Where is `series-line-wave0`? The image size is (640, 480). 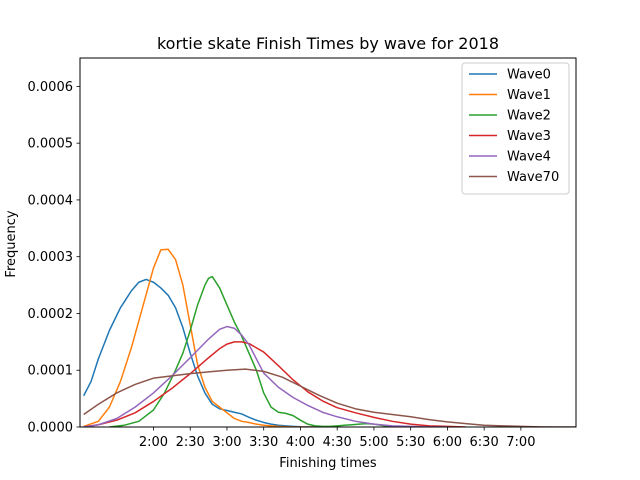 series-line-wave0 is located at coordinates (210, 352).